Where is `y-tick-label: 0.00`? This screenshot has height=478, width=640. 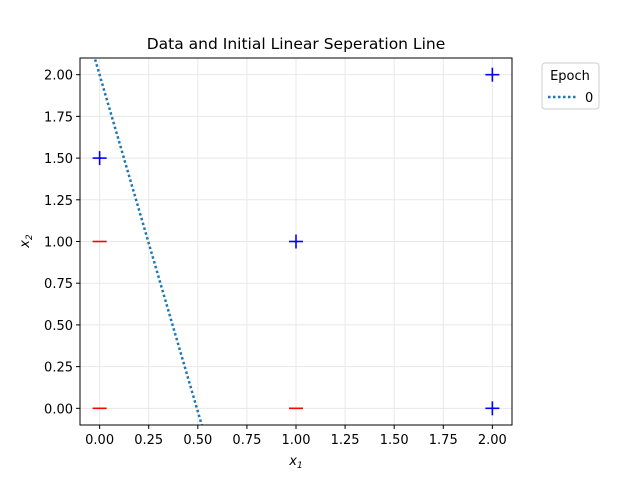
y-tick-label: 0.00 is located at coordinates (58, 409).